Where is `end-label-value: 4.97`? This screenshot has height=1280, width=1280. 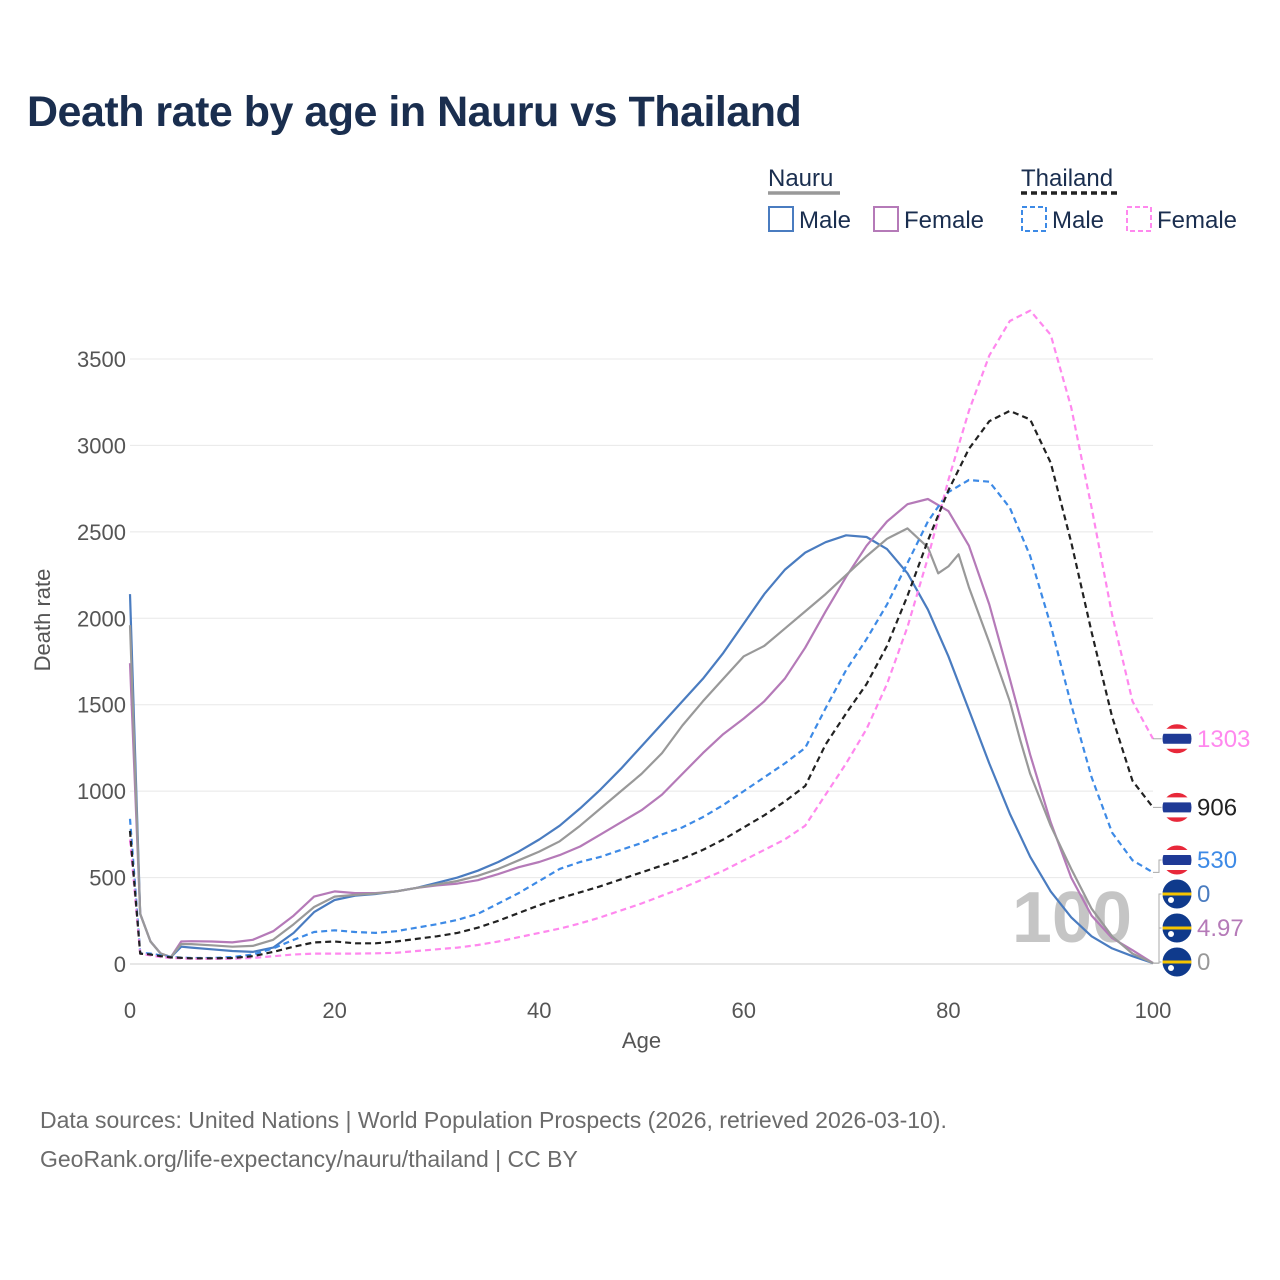
end-label-value: 4.97 is located at coordinates (1220, 928).